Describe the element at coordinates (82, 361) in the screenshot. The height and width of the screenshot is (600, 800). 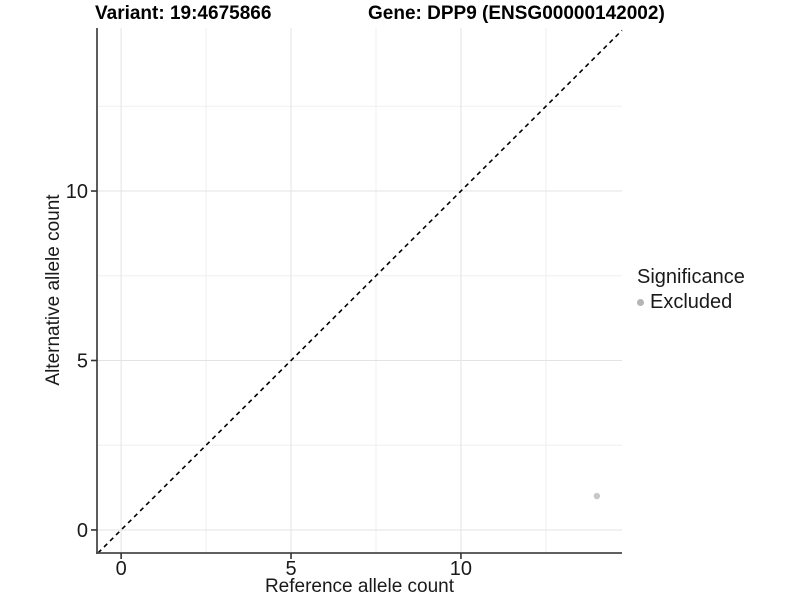
I see `y-tick-label: 5` at that location.